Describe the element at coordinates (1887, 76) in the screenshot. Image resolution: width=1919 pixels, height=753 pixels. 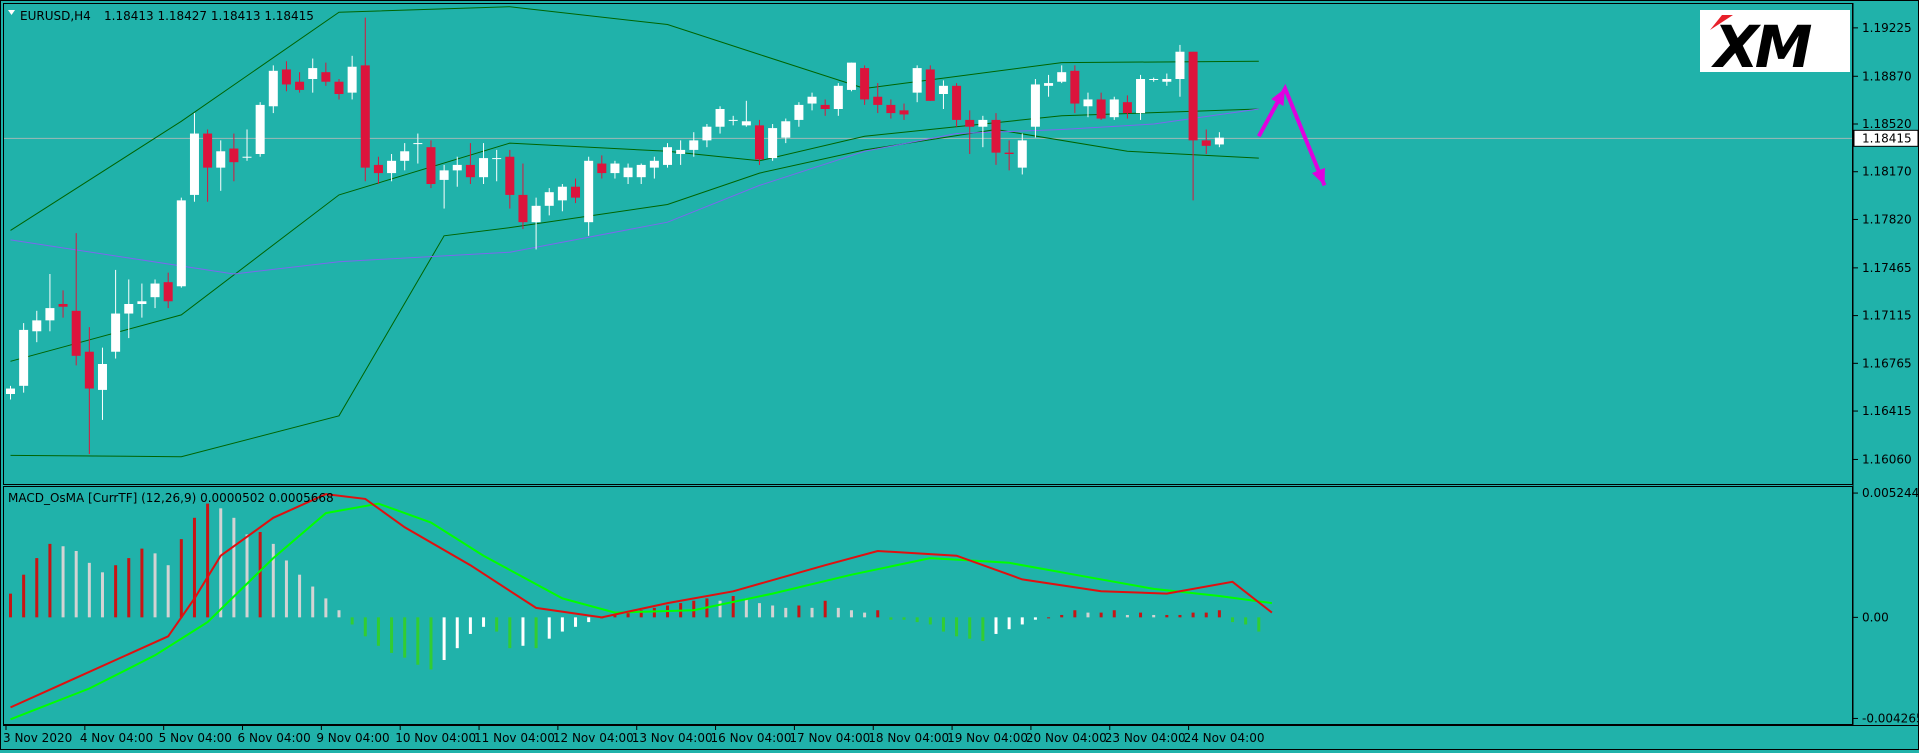
I see `price-tick-label: 1.18870` at that location.